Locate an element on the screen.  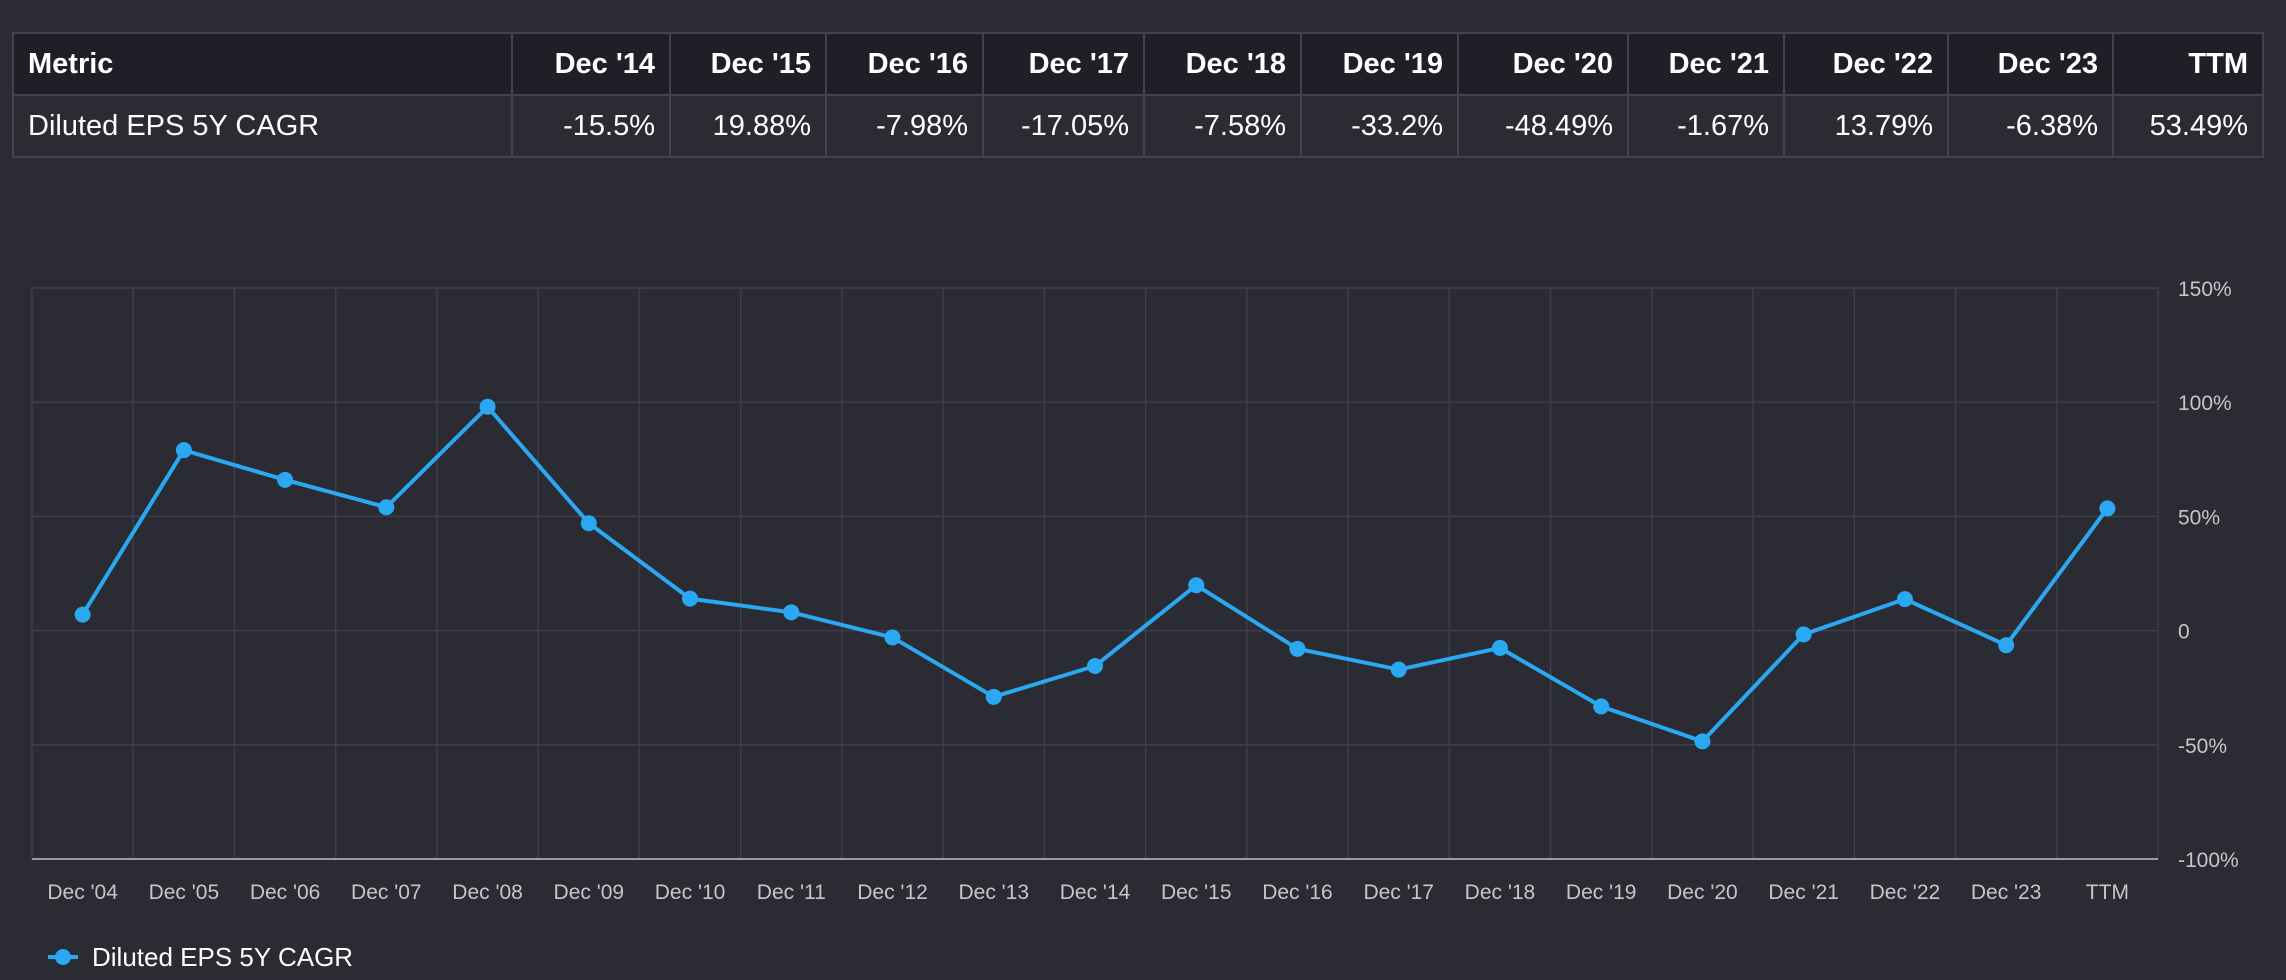
x-tick-label: Dec '18 is located at coordinates (1500, 892).